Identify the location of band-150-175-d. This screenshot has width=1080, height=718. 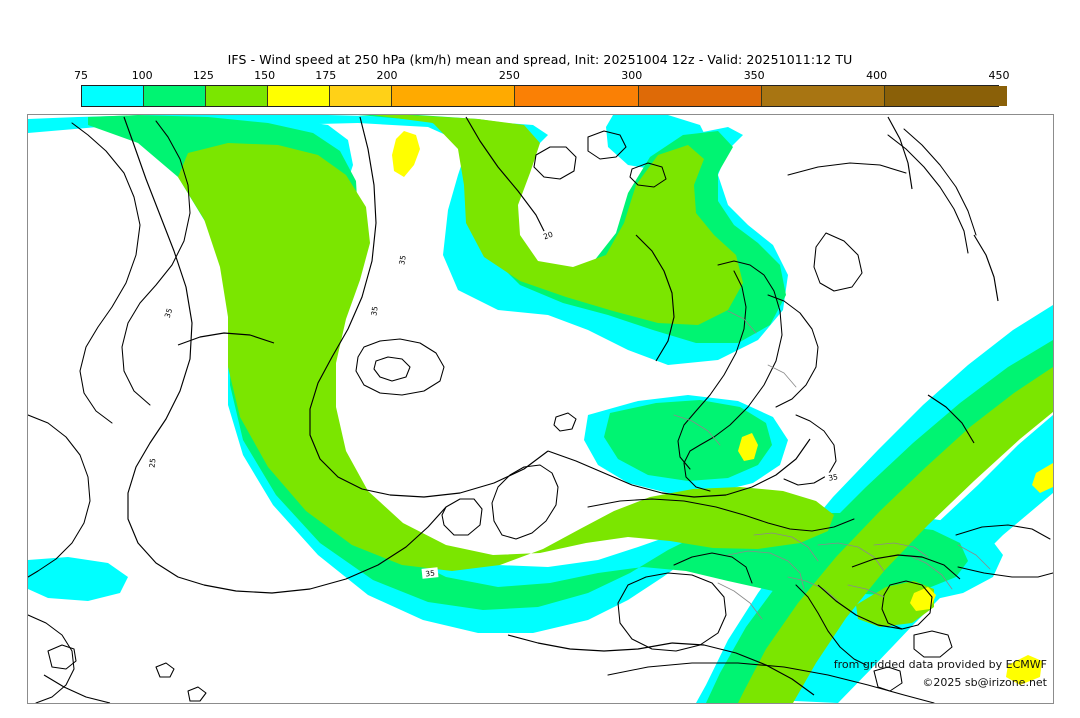
(923, 599).